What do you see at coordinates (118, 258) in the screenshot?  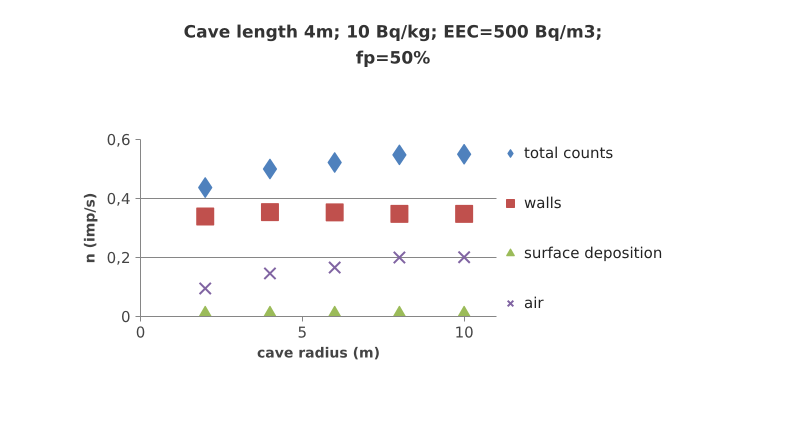 I see `y-tick-label: 0,2` at bounding box center [118, 258].